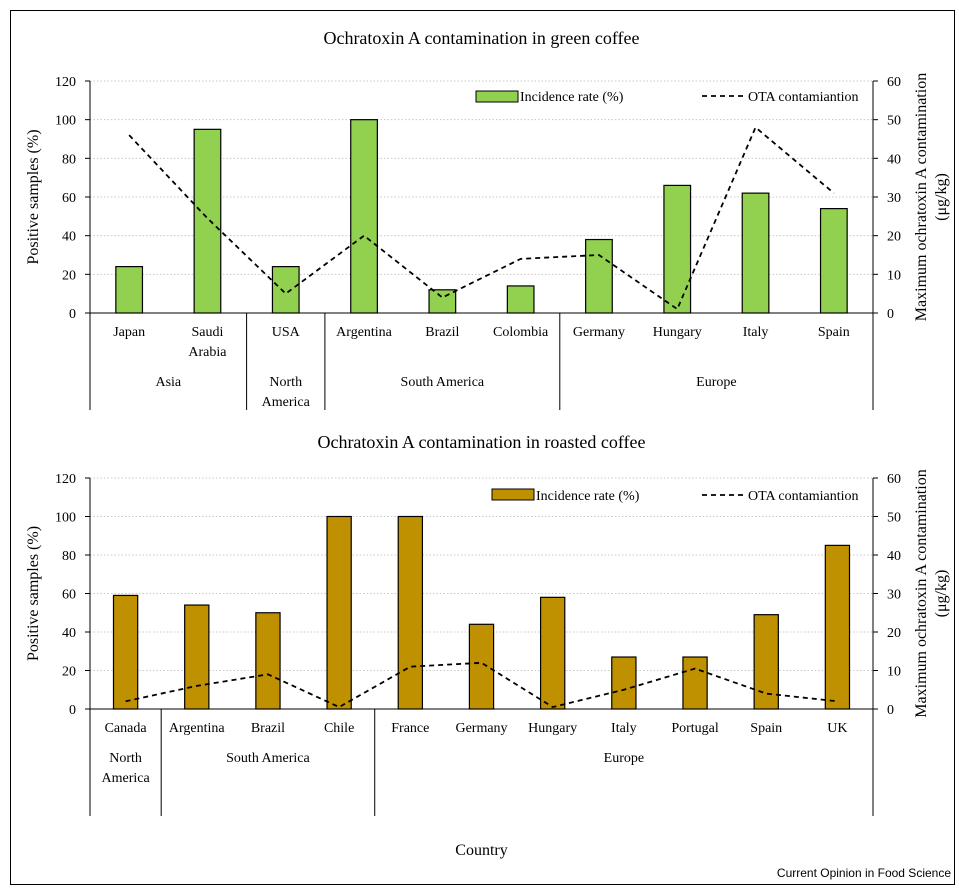 The width and height of the screenshot is (959, 888). What do you see at coordinates (208, 332) in the screenshot?
I see `x-tick-label: Saudi` at bounding box center [208, 332].